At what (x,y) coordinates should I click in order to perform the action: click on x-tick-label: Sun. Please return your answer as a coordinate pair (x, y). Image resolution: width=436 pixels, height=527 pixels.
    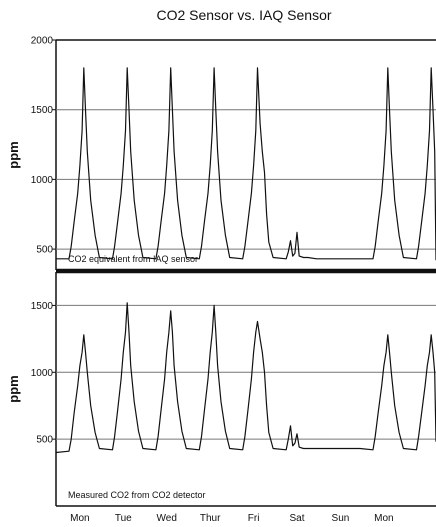
    Looking at the image, I should click on (341, 518).